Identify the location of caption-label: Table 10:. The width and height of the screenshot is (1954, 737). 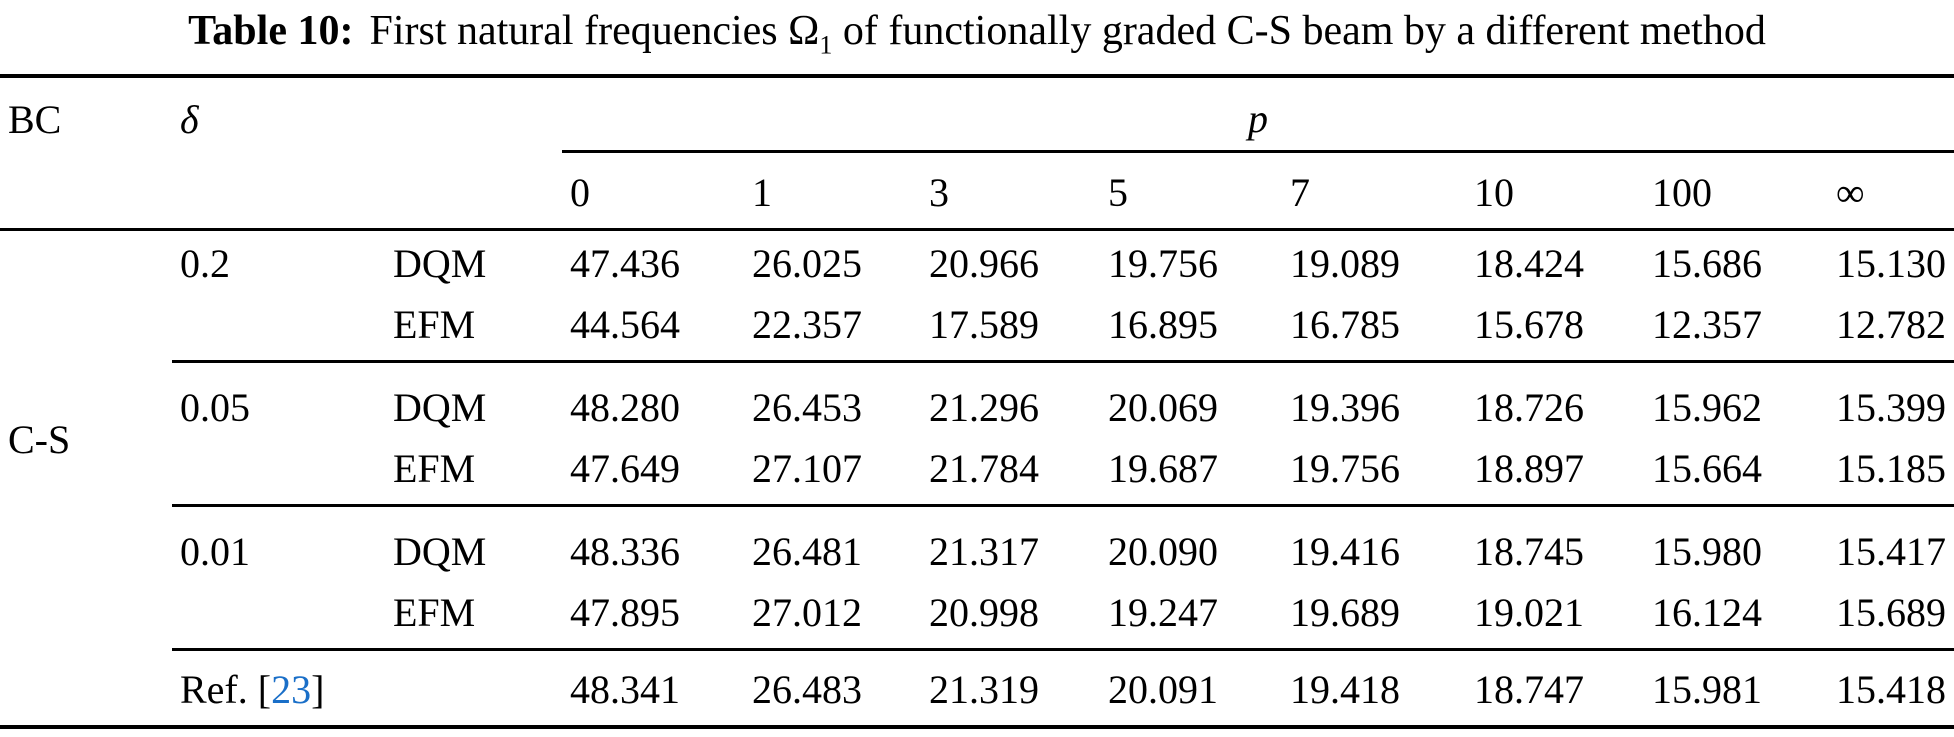
(271, 31).